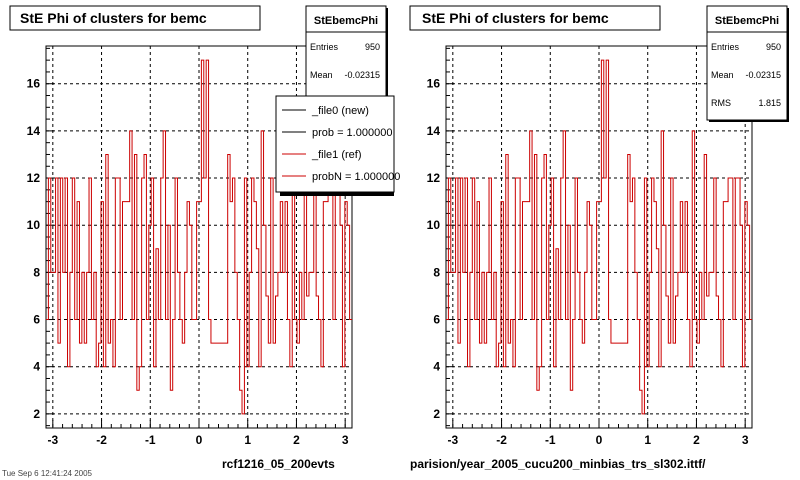 This screenshot has height=480, width=800. Describe the element at coordinates (747, 63) in the screenshot. I see `stats-box` at that location.